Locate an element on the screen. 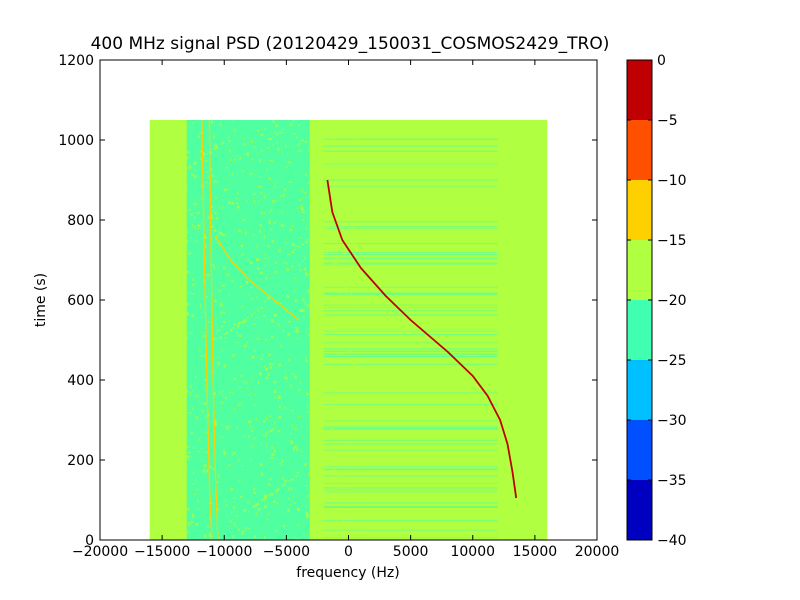  signal-trace is located at coordinates (207, 329).